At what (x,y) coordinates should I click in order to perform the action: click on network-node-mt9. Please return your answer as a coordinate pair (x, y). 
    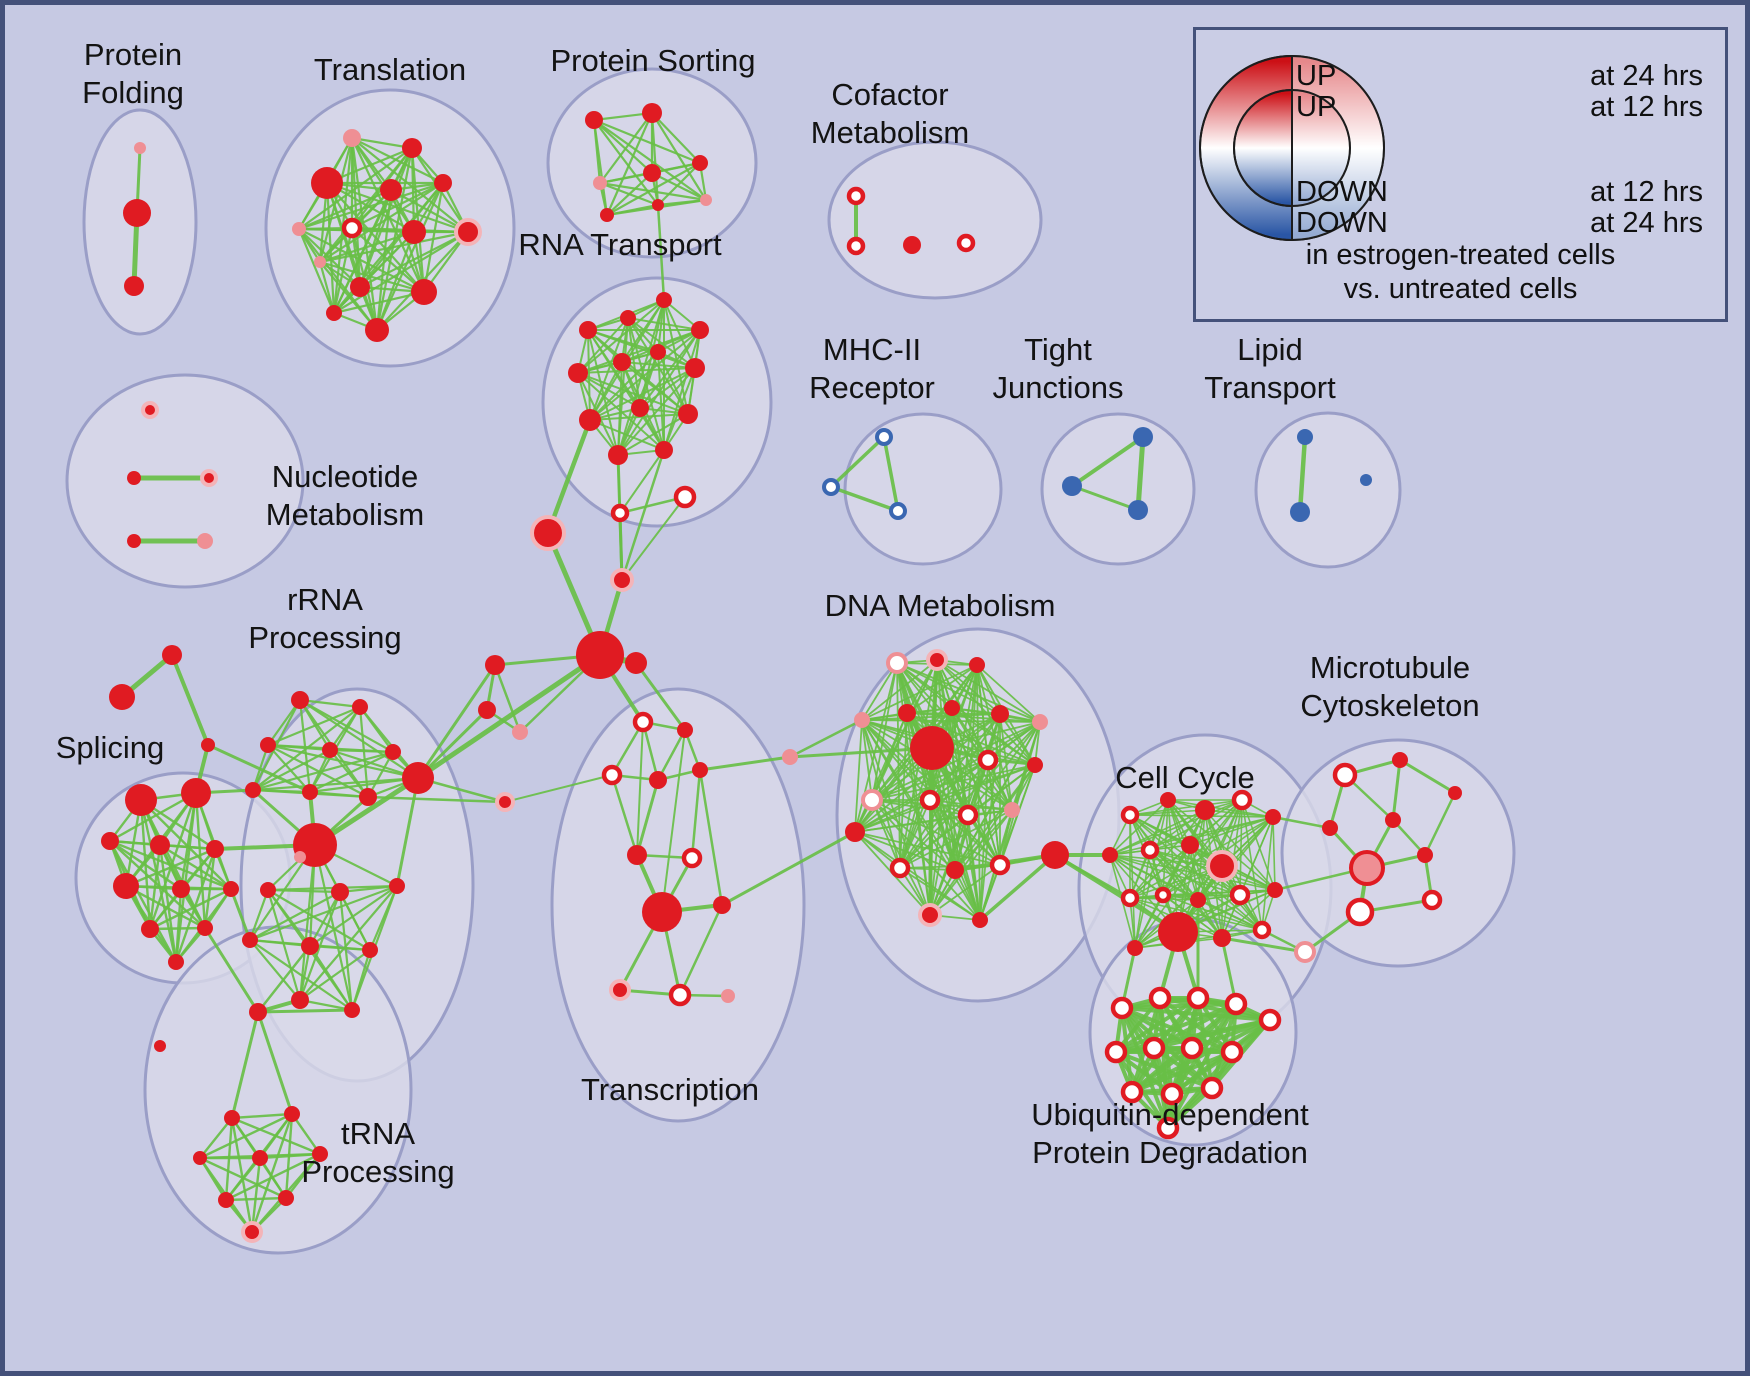
    Looking at the image, I should click on (1432, 900).